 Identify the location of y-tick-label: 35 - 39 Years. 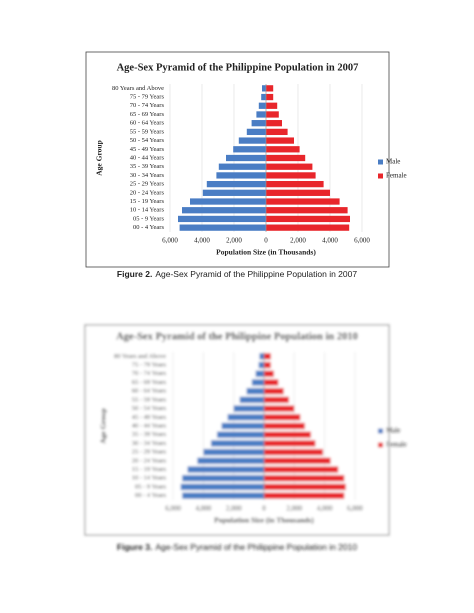
(147, 166).